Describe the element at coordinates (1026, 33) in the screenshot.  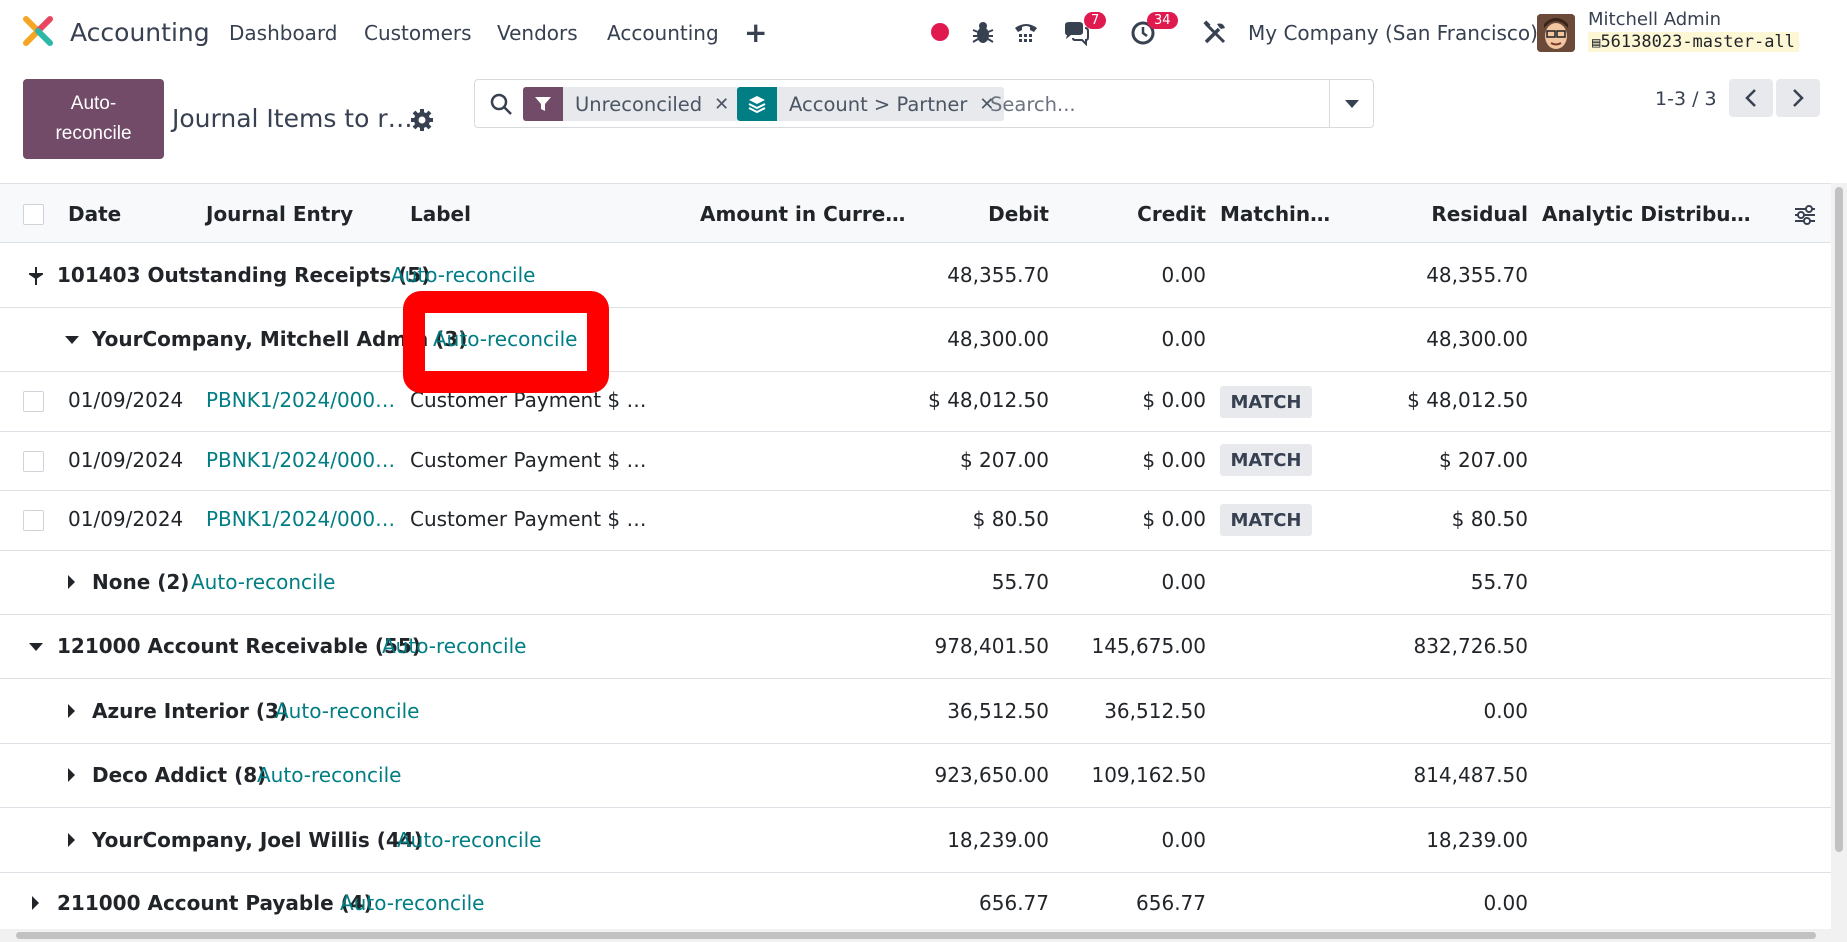
I see `phone-icon` at that location.